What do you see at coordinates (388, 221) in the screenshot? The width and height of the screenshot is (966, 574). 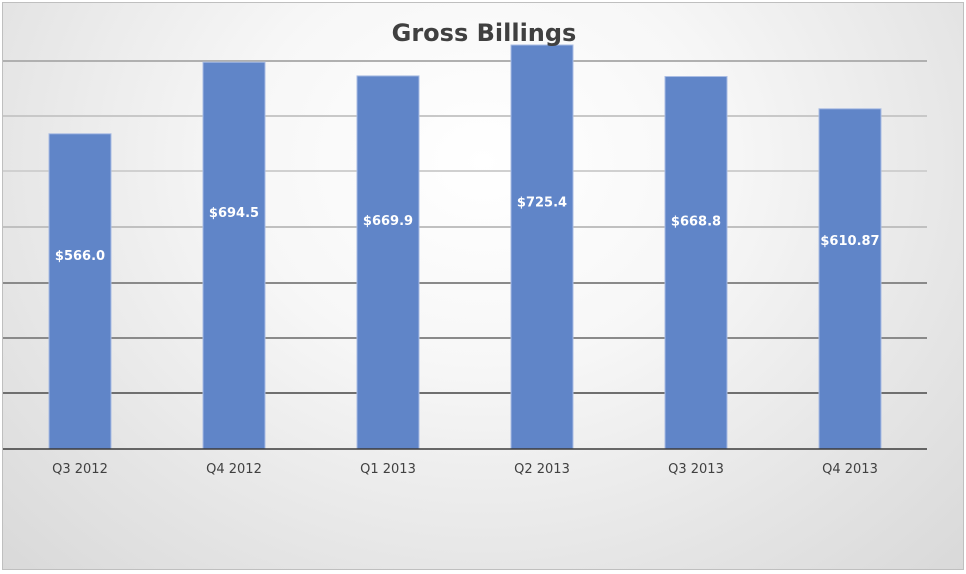 I see `data-label: $669.9` at bounding box center [388, 221].